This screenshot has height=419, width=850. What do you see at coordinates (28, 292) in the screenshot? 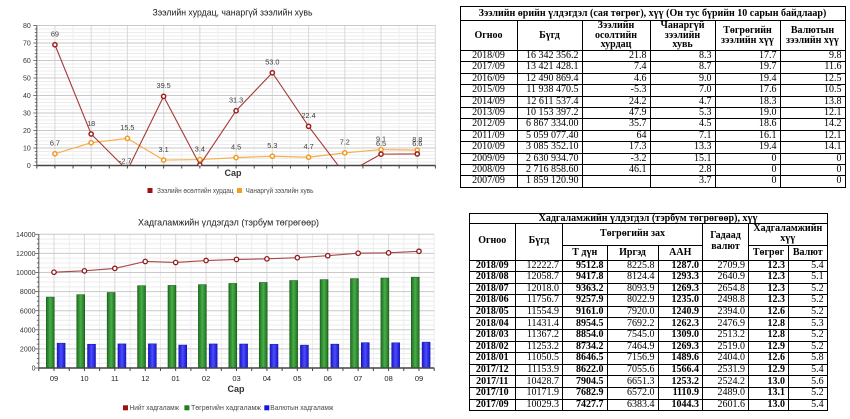
I see `svg-text: 8000` at bounding box center [28, 292].